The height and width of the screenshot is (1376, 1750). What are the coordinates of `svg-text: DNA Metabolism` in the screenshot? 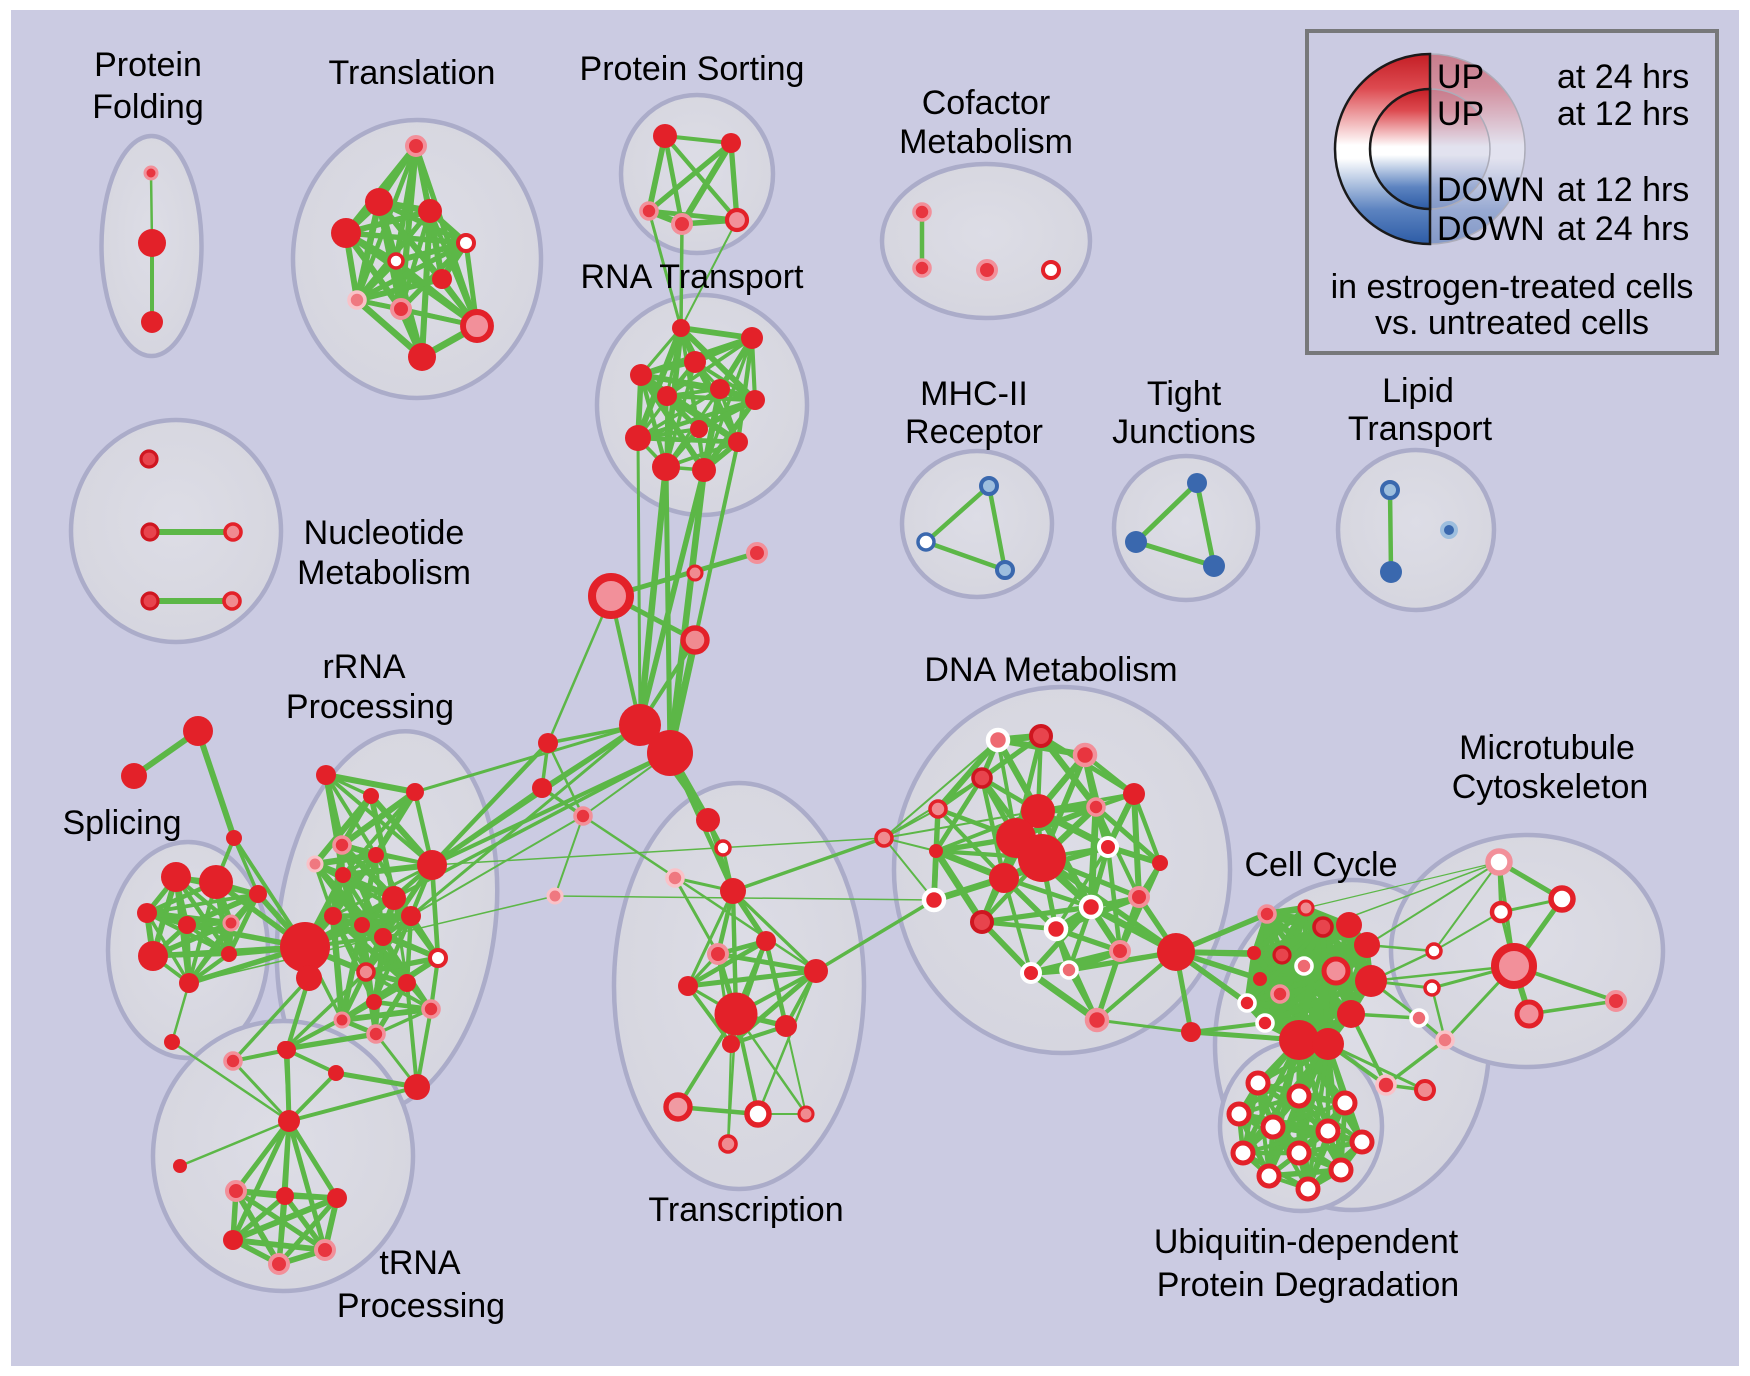 It's located at (1050, 670).